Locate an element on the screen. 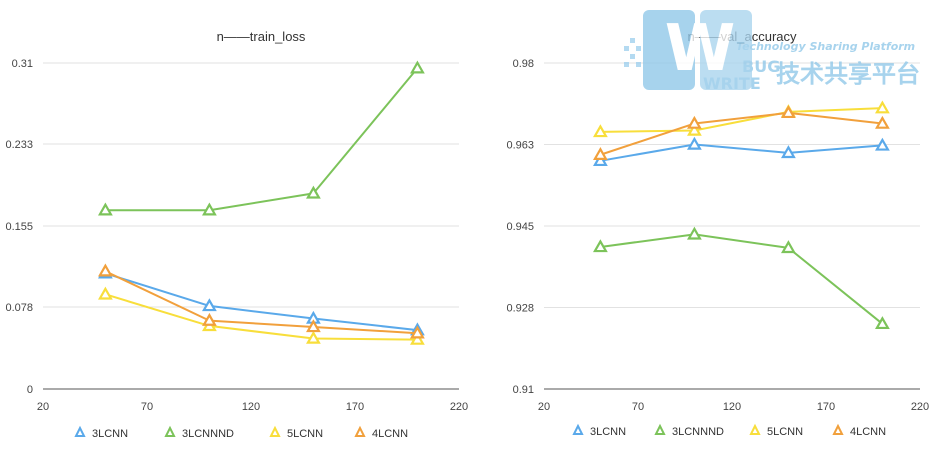 The width and height of the screenshot is (940, 459). y-tick-label: 0.233 is located at coordinates (19, 145).